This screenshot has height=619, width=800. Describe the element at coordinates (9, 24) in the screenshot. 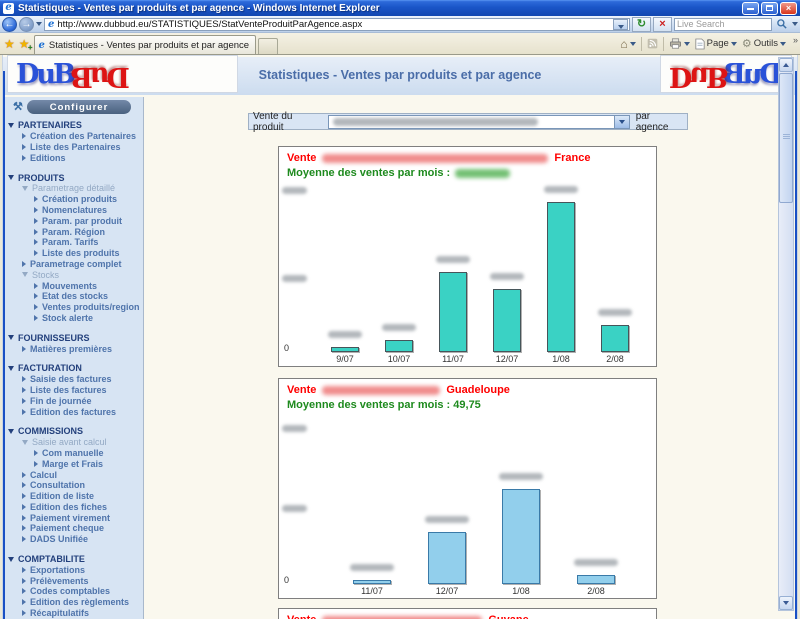

I see `back-button: ←` at that location.